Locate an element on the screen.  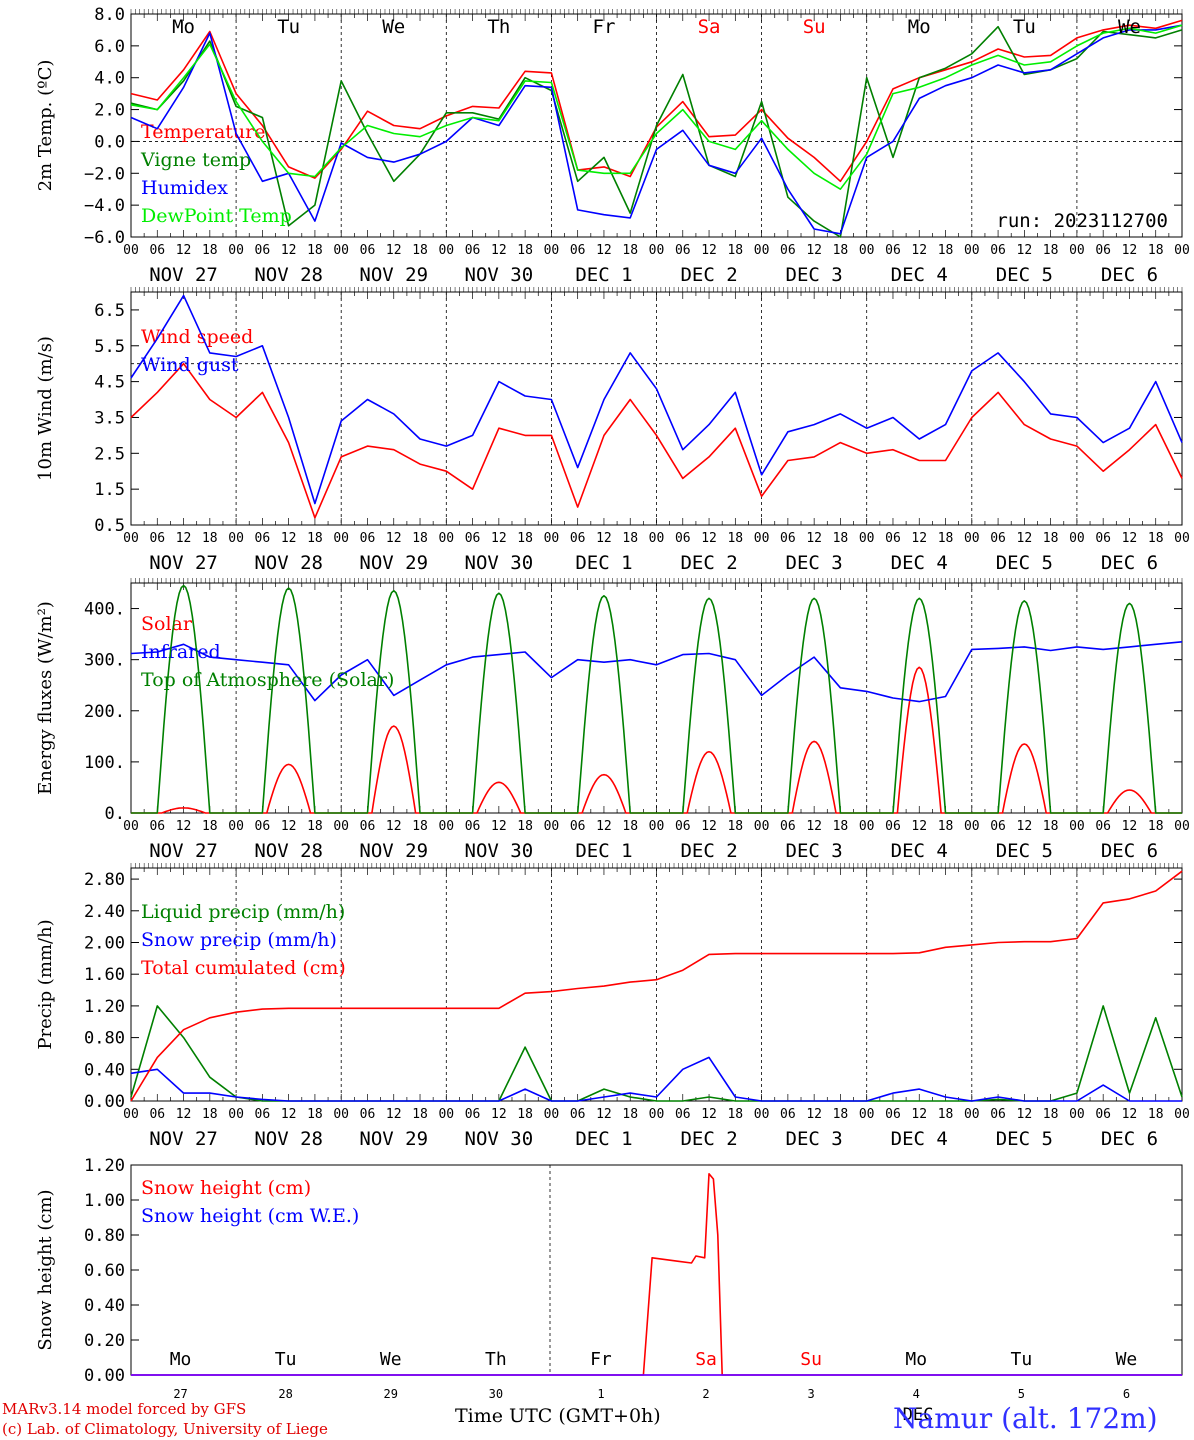
snow-date-label: 1 is located at coordinates (600, 1394).